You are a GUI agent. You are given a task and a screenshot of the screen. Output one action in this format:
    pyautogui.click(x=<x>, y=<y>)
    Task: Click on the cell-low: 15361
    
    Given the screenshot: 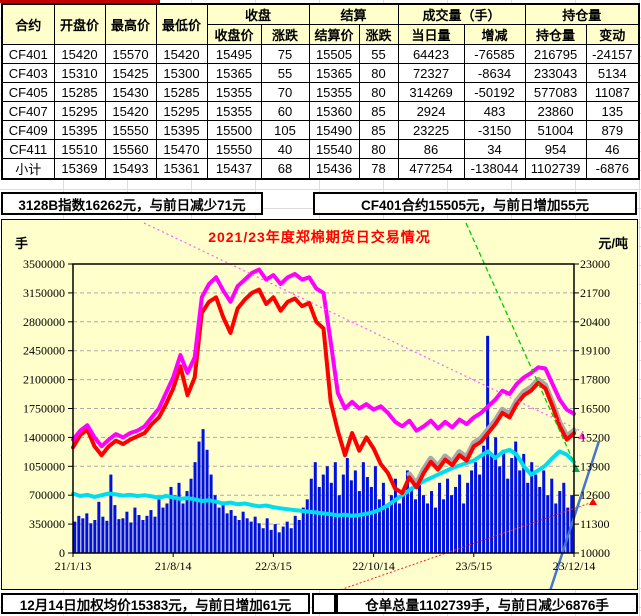 What is the action you would take?
    pyautogui.click(x=181, y=169)
    